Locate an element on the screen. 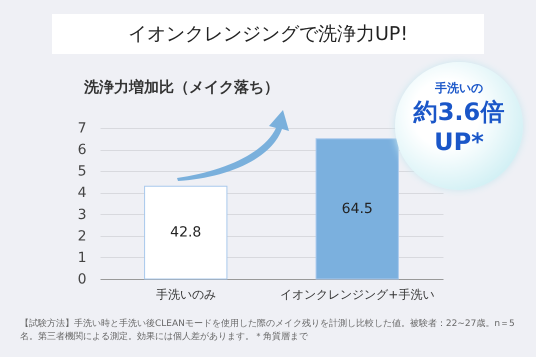 The width and height of the screenshot is (536, 357). text: 【試験方法】手洗い時と手洗い後CLEANモードを使用した際のメイク残りを計測し比較した値。被験者：22~27歳。n＝5名。第三者機関による測定。効果には個人差があります。＊角質層まで is located at coordinates (268, 331).